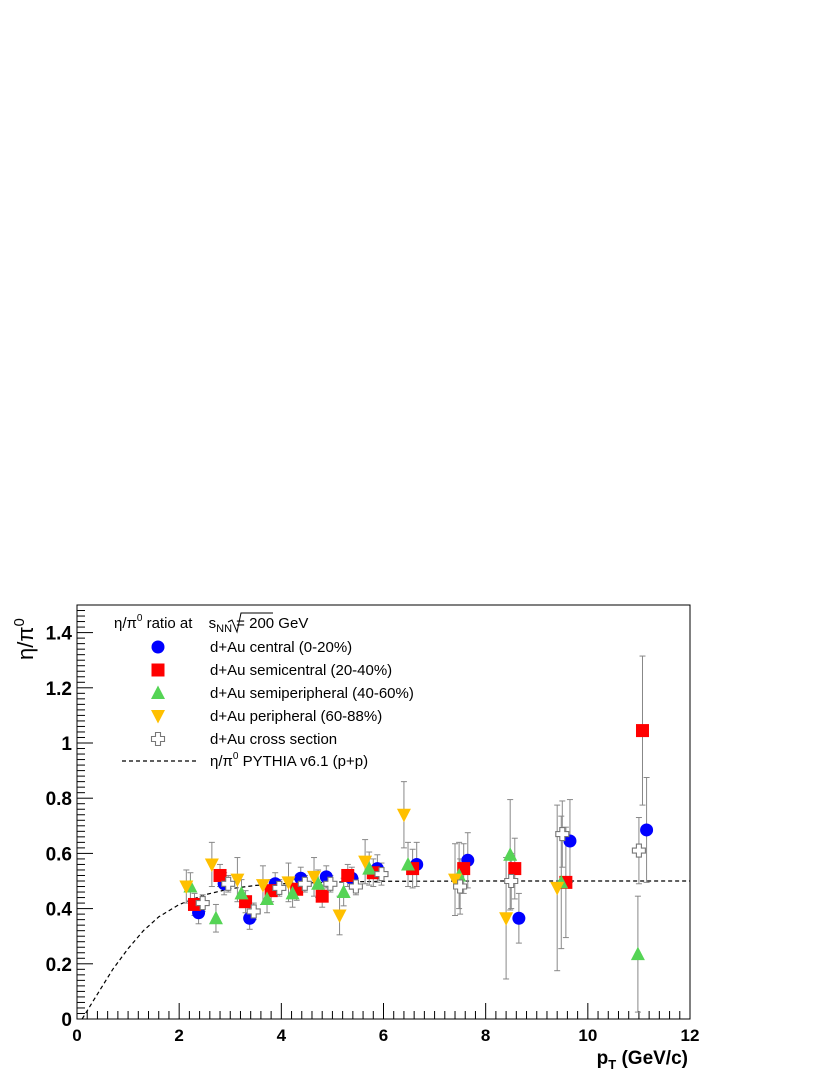  What do you see at coordinates (59, 634) in the screenshot?
I see `y-tick-label: 1.4` at bounding box center [59, 634].